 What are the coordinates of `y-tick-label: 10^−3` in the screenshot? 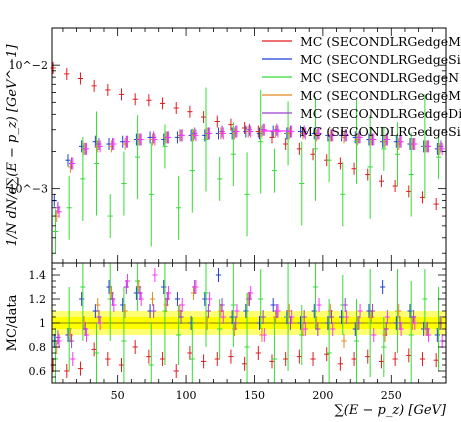 It's located at (28, 189).